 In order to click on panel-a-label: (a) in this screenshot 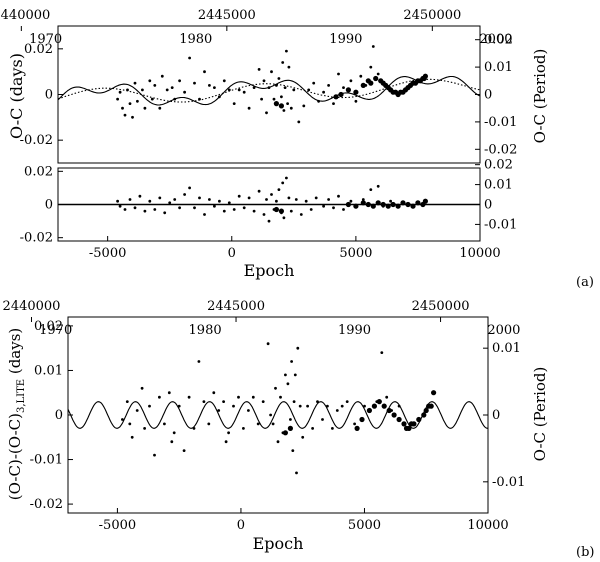, I will do `click(585, 282)`.